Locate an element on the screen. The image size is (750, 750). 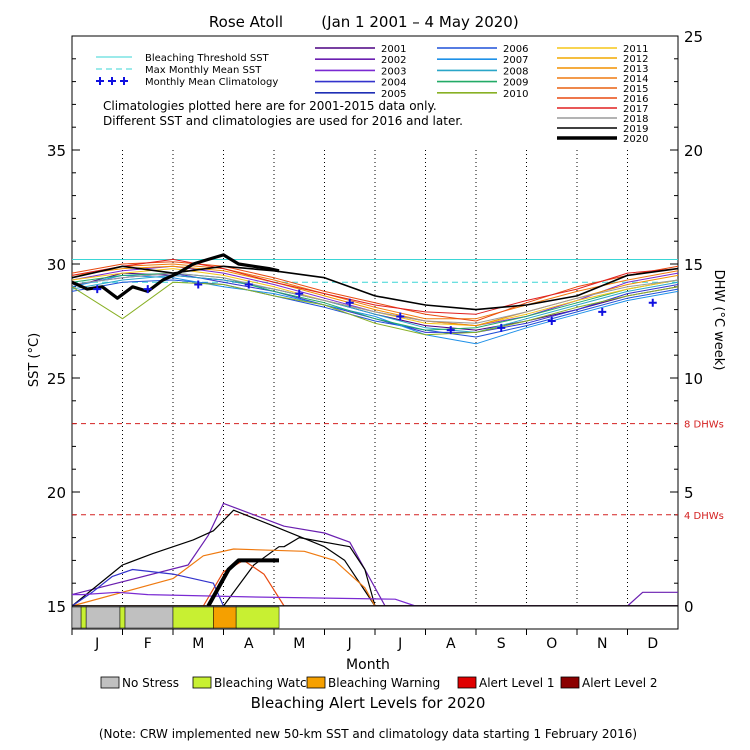
x-tick-label: F is located at coordinates (148, 644).